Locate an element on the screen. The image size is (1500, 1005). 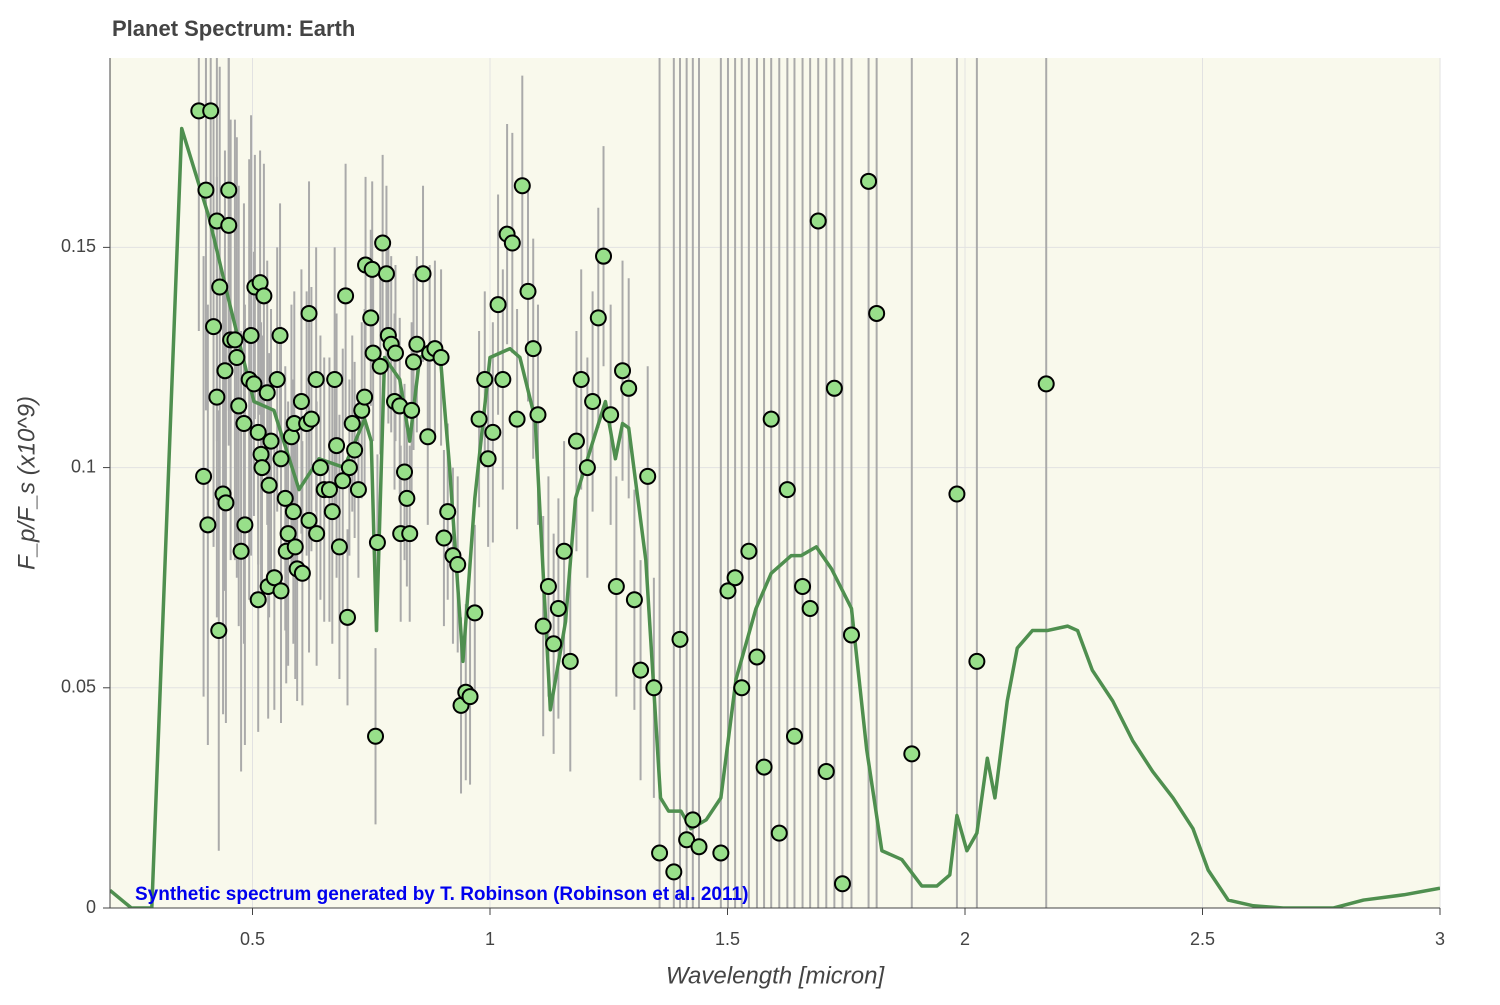
x-tick-label: 0.5 is located at coordinates (252, 939).